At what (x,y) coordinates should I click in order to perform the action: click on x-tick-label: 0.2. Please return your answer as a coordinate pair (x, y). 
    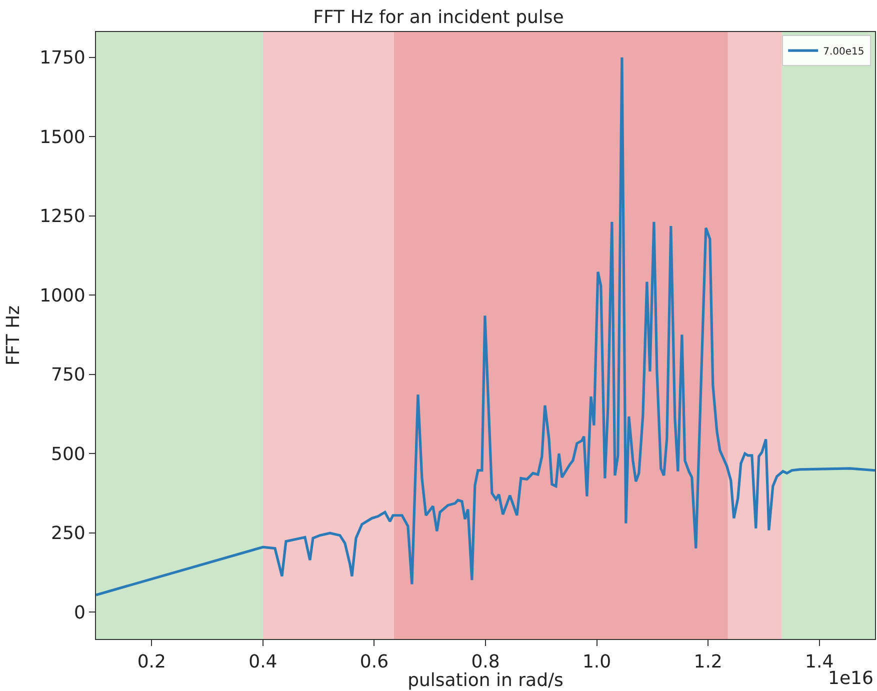
    Looking at the image, I should click on (151, 662).